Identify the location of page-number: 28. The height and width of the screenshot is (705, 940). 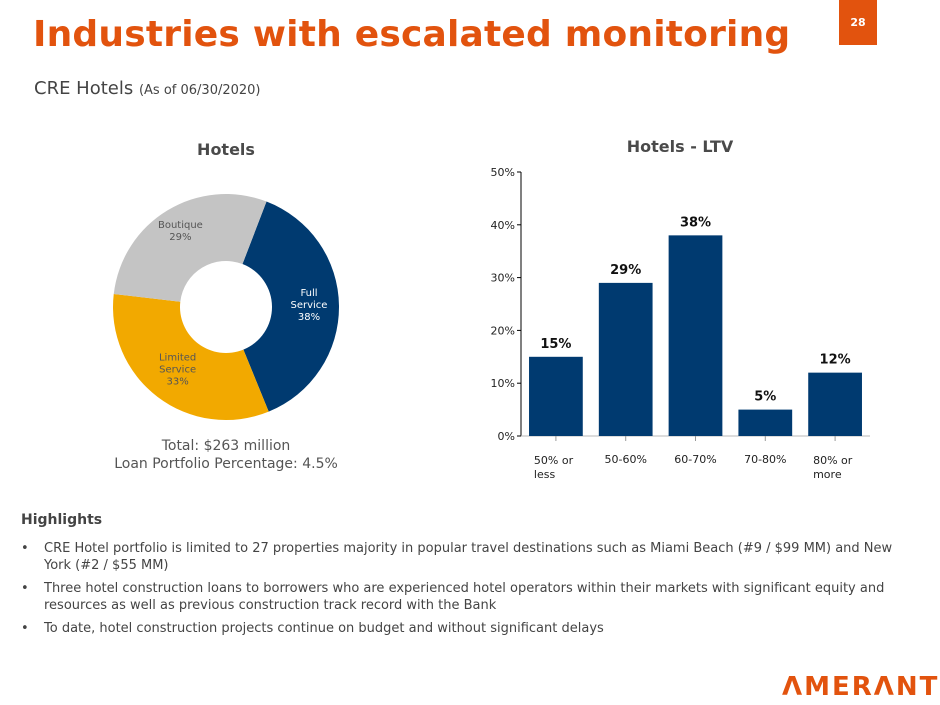
(858, 22).